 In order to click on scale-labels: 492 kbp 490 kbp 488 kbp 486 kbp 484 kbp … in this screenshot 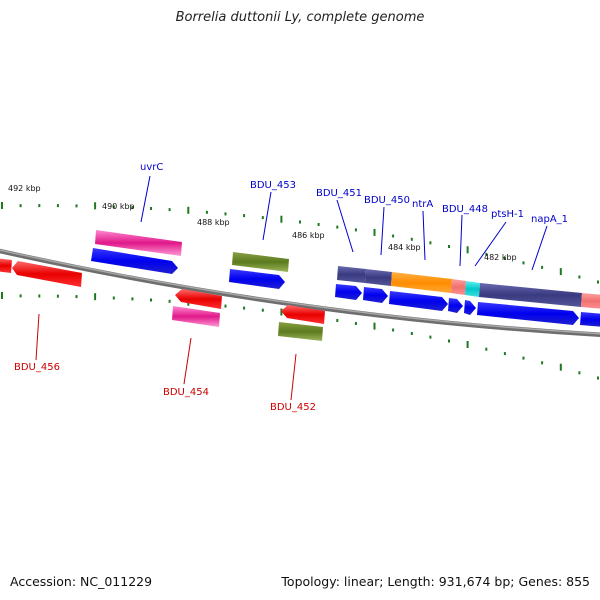, I will do `click(262, 223)`.